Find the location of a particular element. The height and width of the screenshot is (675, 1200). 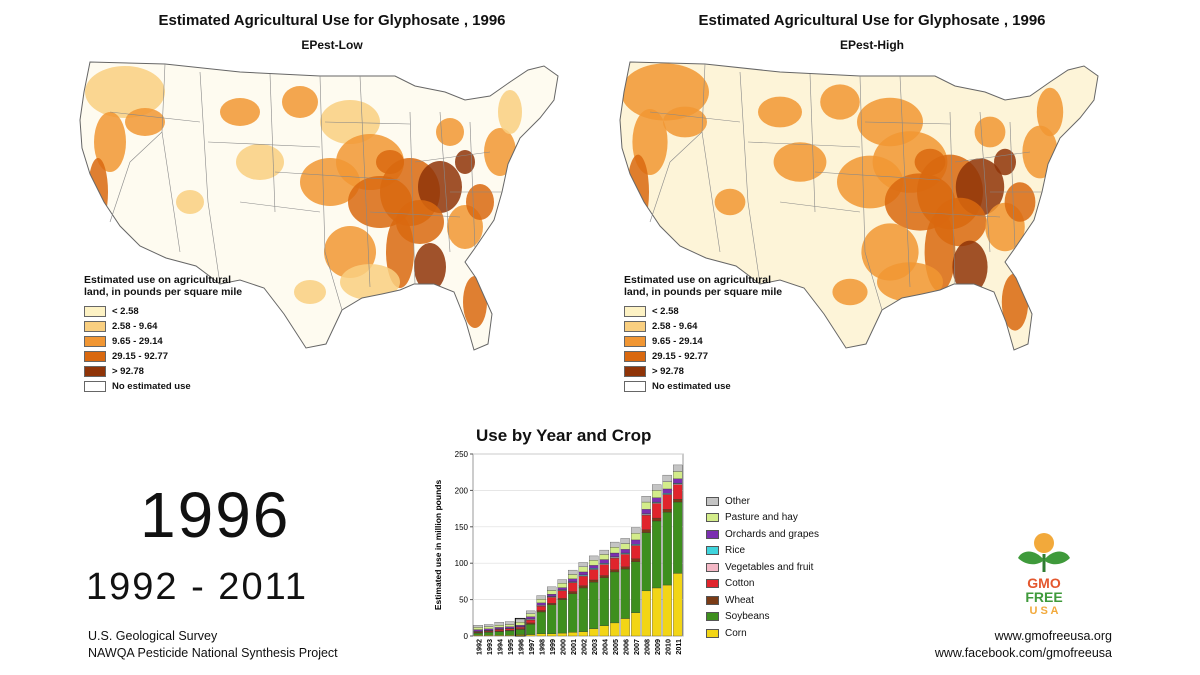

x-tick-label: 2004 is located at coordinates (604, 647).